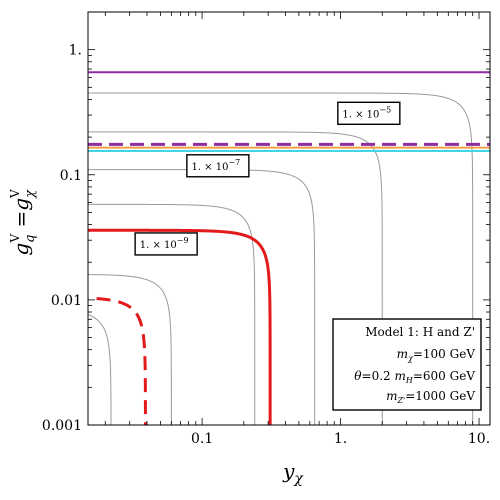 This screenshot has height=500, width=500. What do you see at coordinates (430, 397) in the screenshot?
I see `legend-line-4: mZ'=1000 GeV` at bounding box center [430, 397].